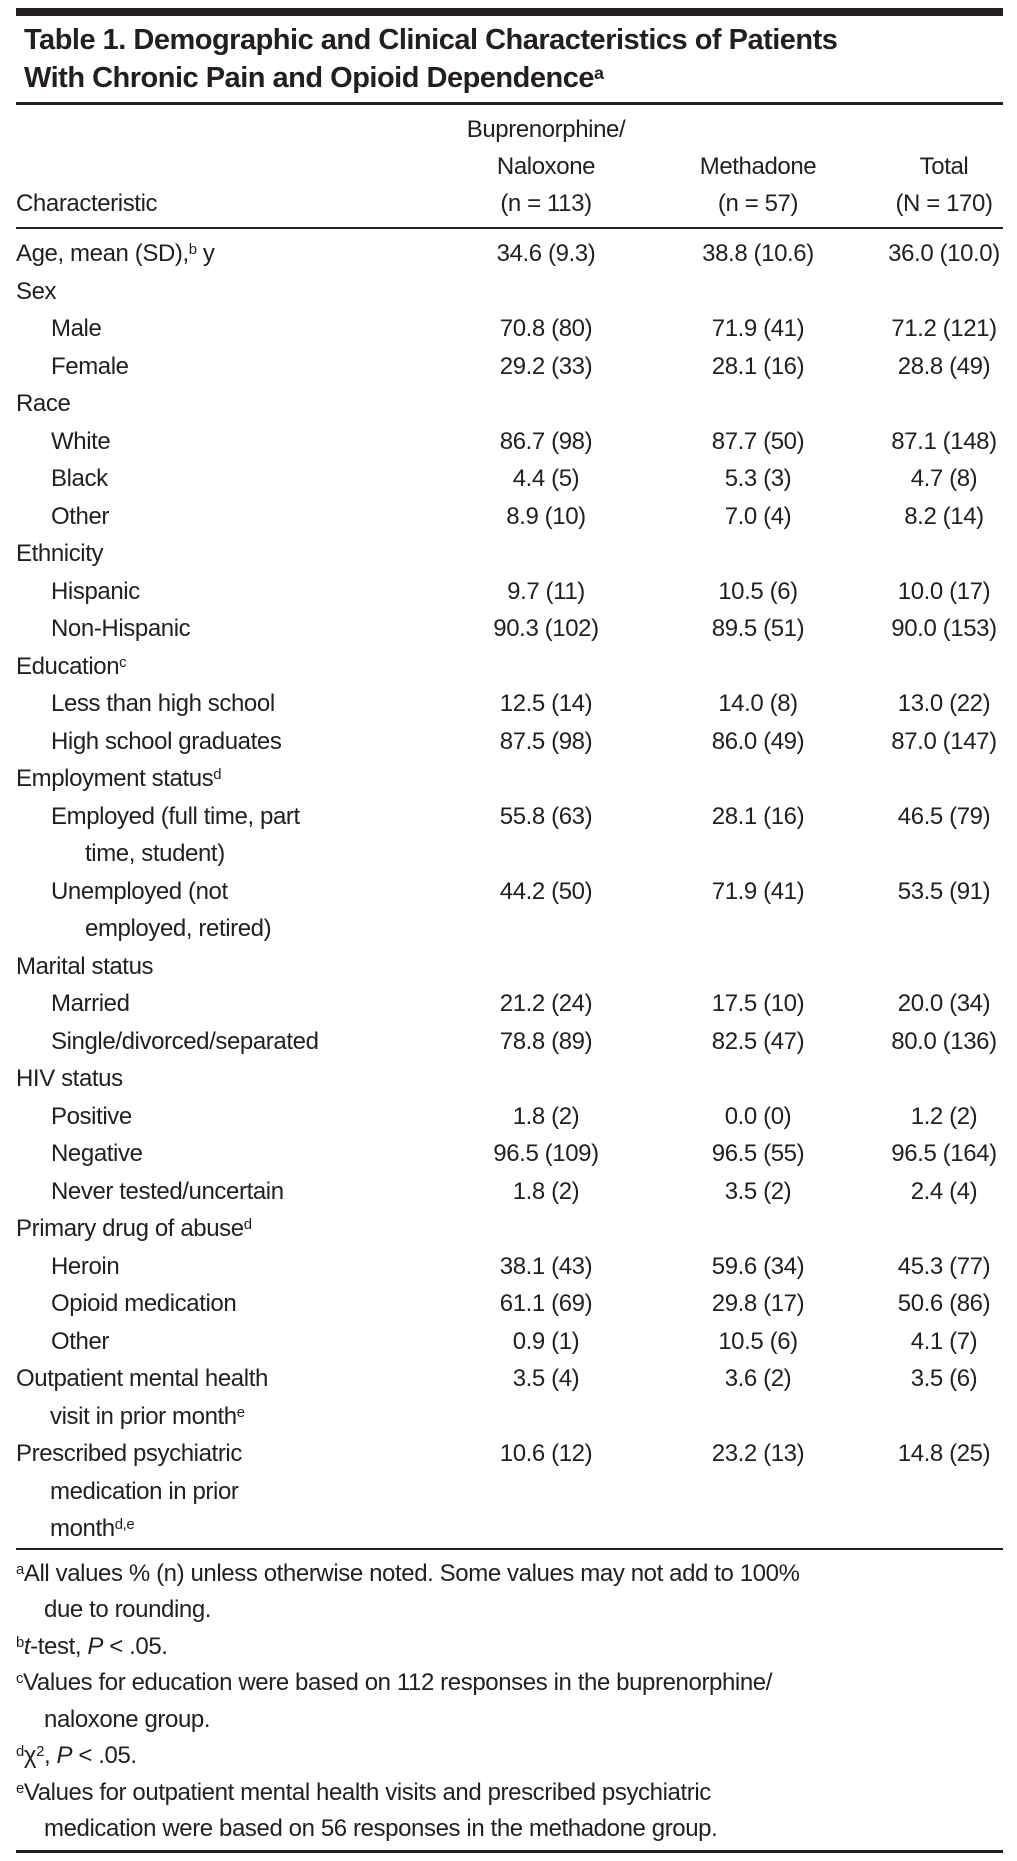  I want to click on row-label: Ethnicity, so click(238, 554).